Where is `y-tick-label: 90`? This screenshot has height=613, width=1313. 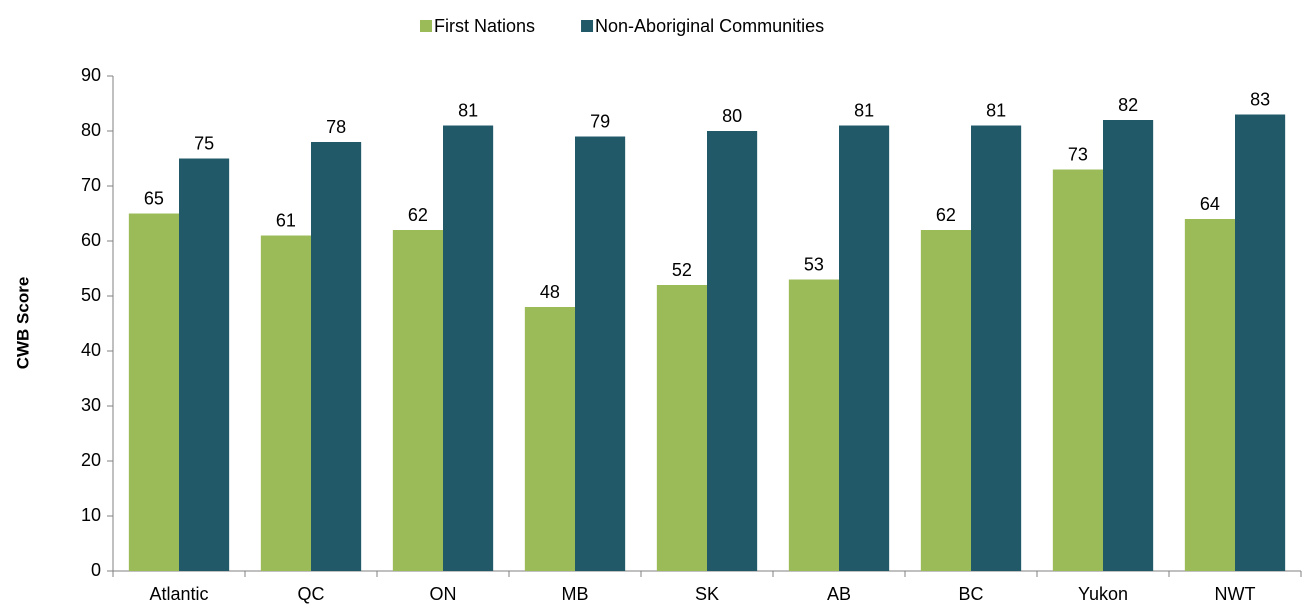
y-tick-label: 90 is located at coordinates (91, 75).